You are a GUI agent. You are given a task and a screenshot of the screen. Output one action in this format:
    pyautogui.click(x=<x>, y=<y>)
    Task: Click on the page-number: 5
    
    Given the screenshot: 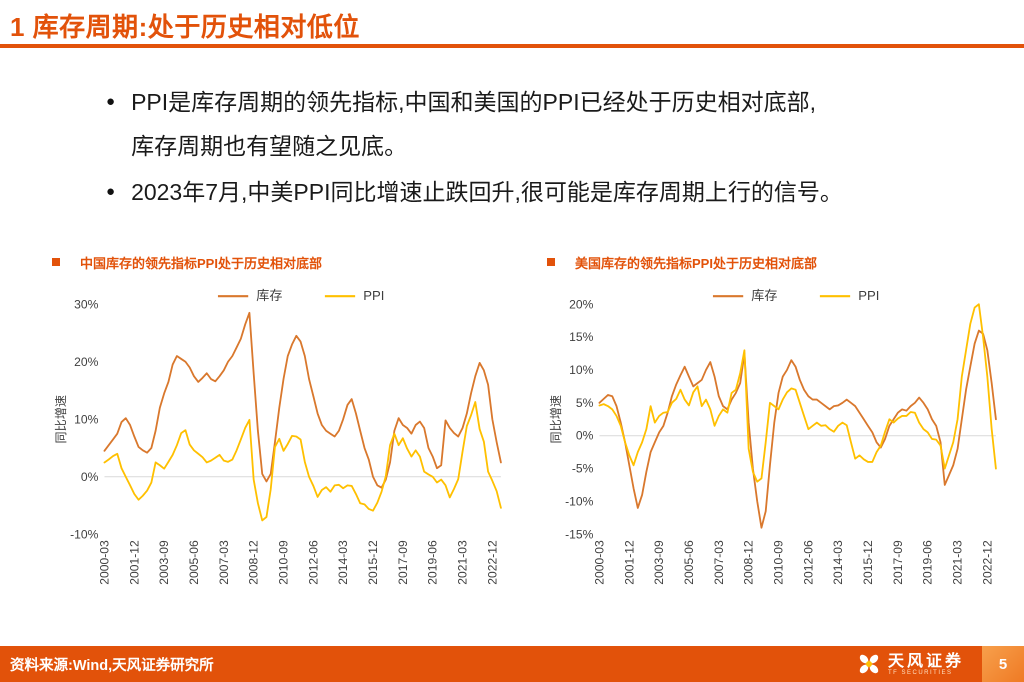 What is the action you would take?
    pyautogui.click(x=1003, y=664)
    